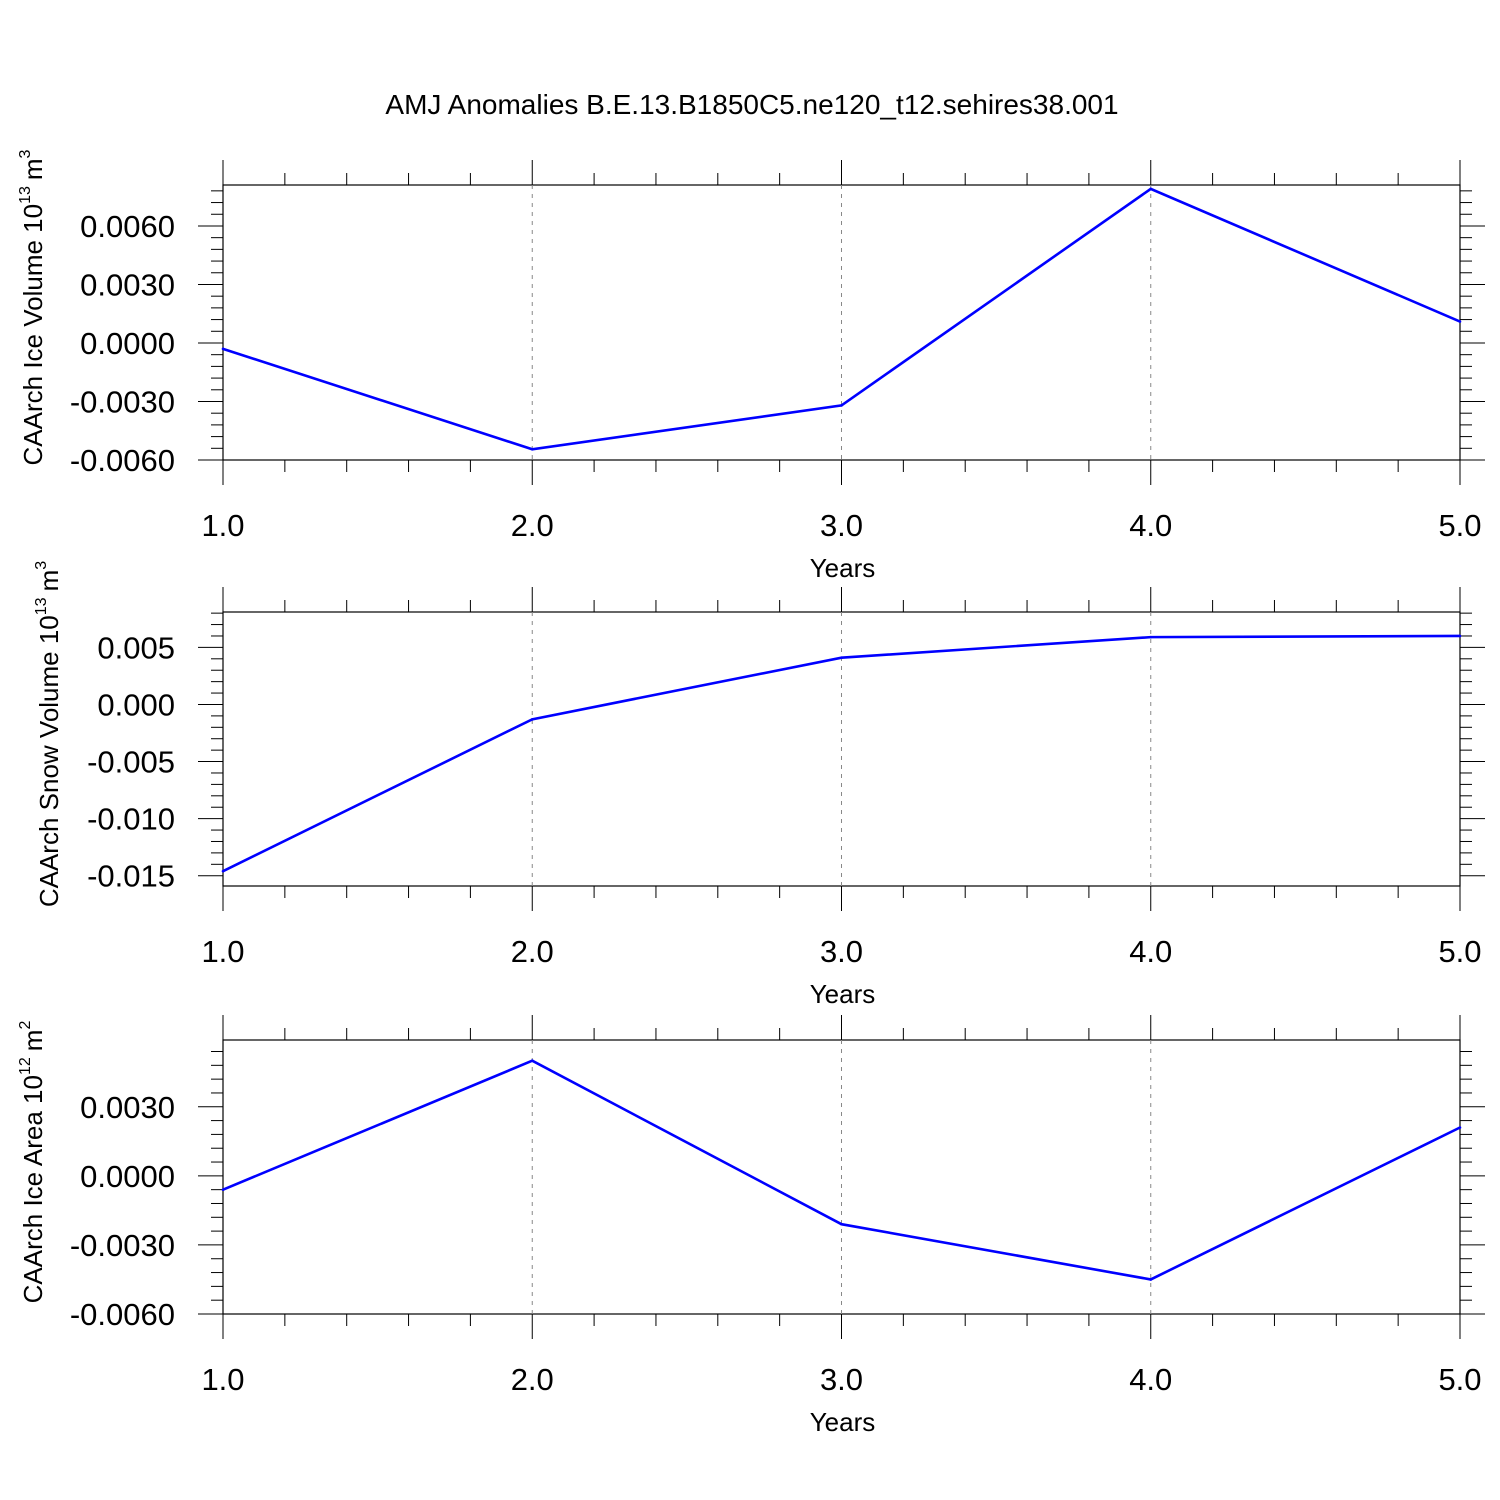 The height and width of the screenshot is (1500, 1500). What do you see at coordinates (33, 1189) in the screenshot?
I see `y-axis-label-part: CAArch Ice Area 10` at bounding box center [33, 1189].